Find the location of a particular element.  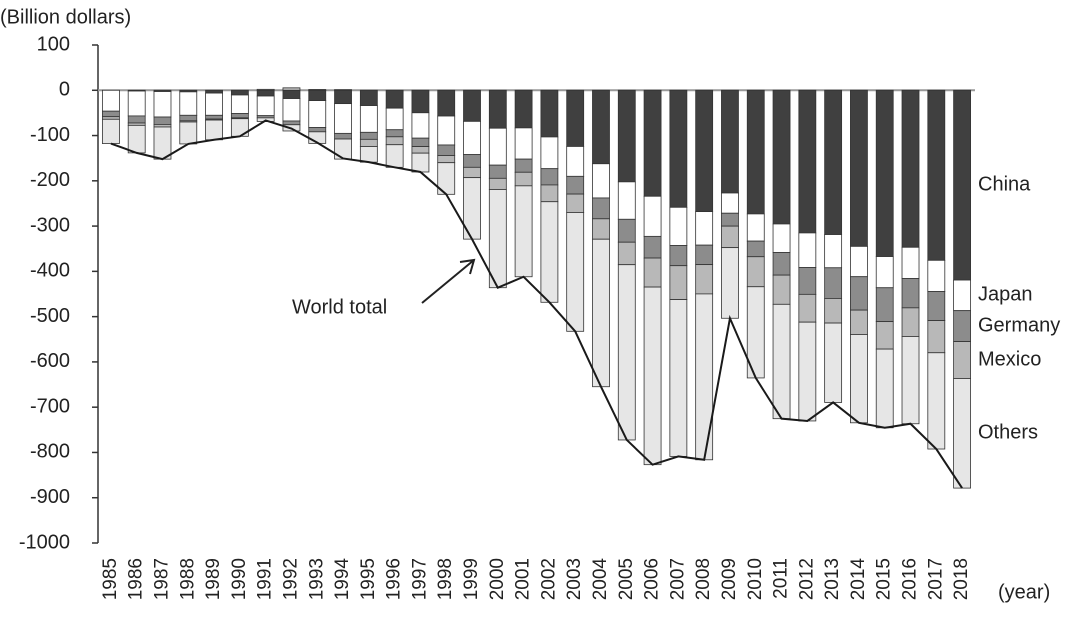

x-tick-label: 1997 is located at coordinates (419, 579).